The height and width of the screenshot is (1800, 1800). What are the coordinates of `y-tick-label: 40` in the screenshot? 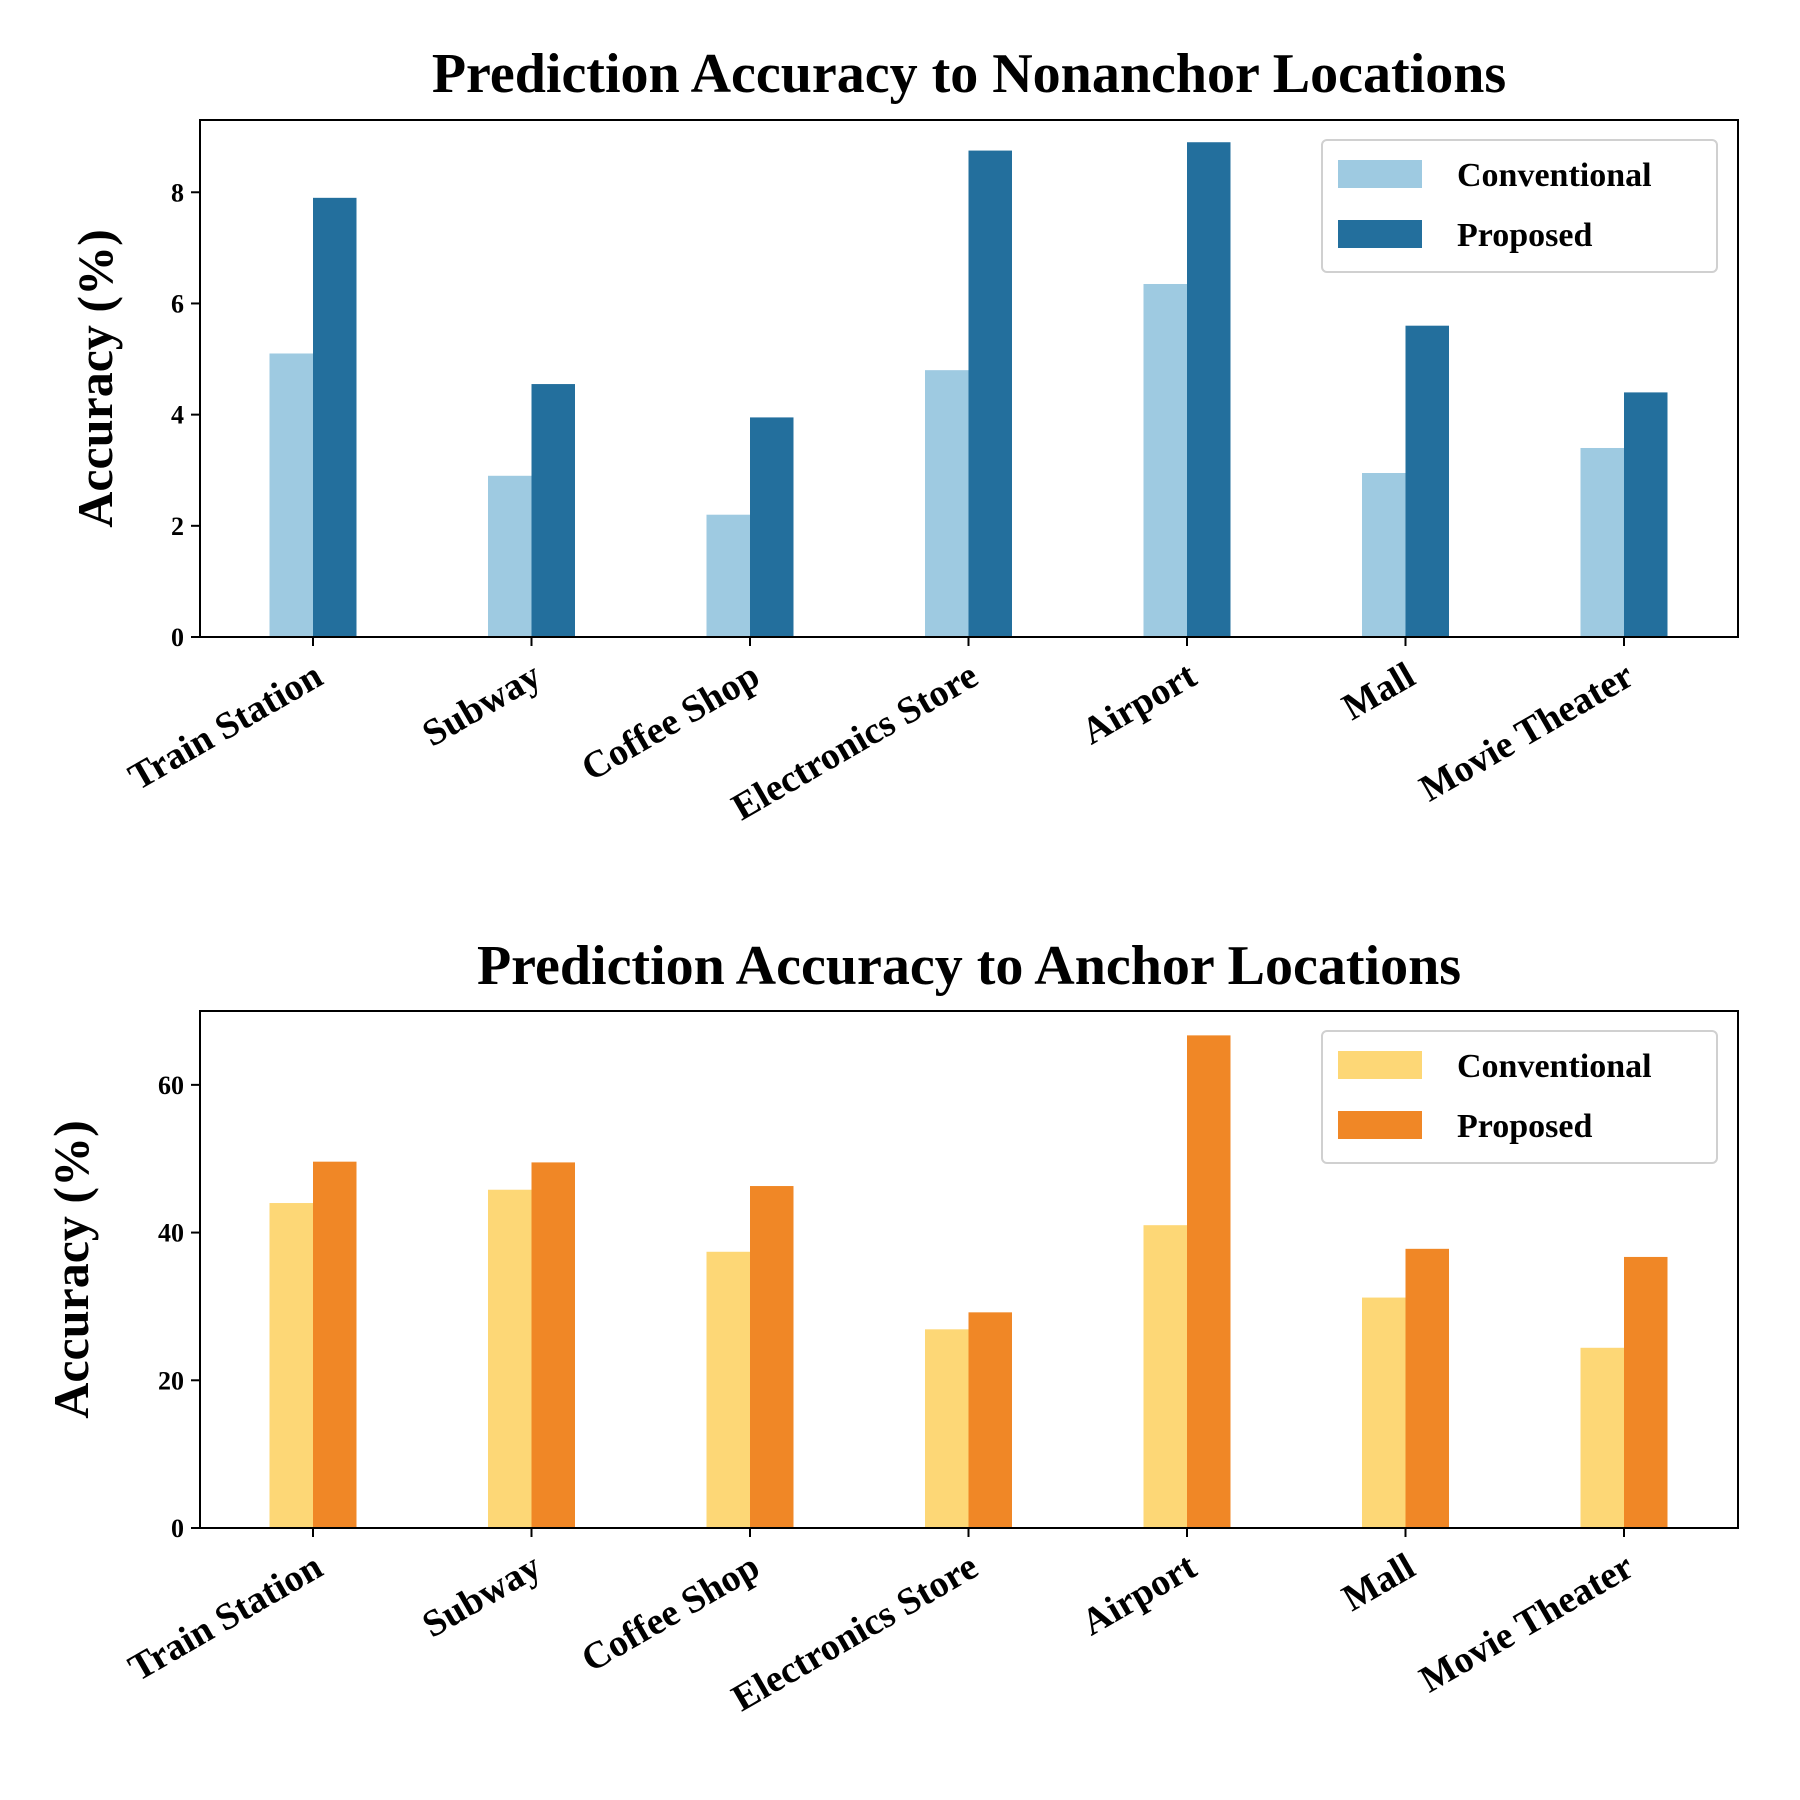 It's located at (171, 1233).